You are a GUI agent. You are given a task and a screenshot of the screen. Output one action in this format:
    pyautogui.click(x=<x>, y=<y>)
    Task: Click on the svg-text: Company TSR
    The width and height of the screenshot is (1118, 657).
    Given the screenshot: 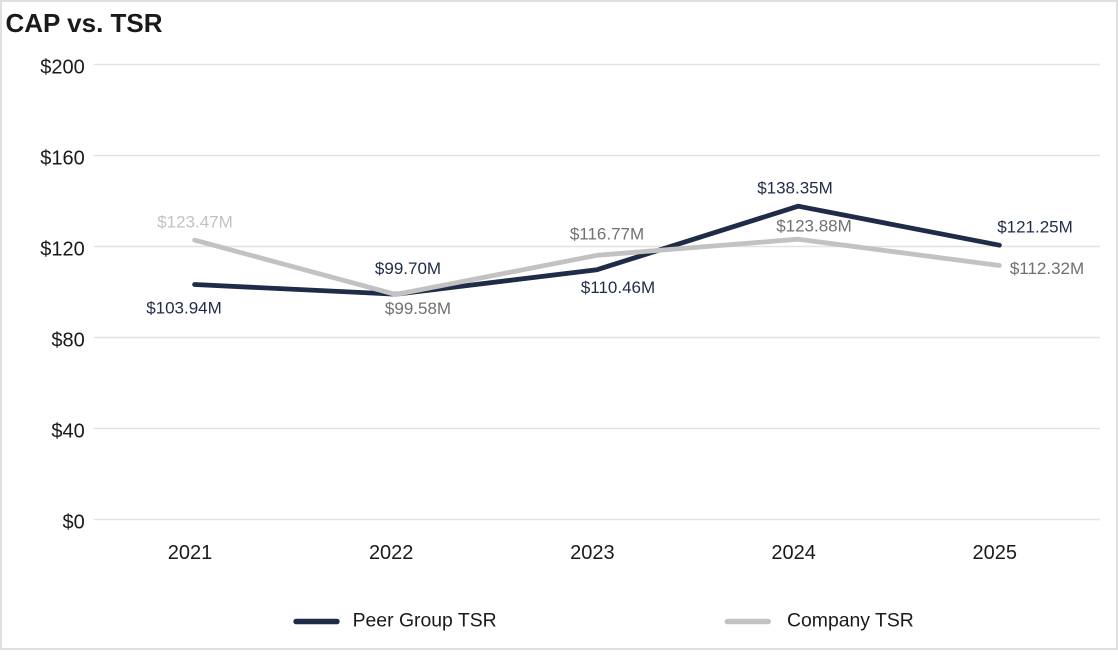 What is the action you would take?
    pyautogui.click(x=850, y=621)
    